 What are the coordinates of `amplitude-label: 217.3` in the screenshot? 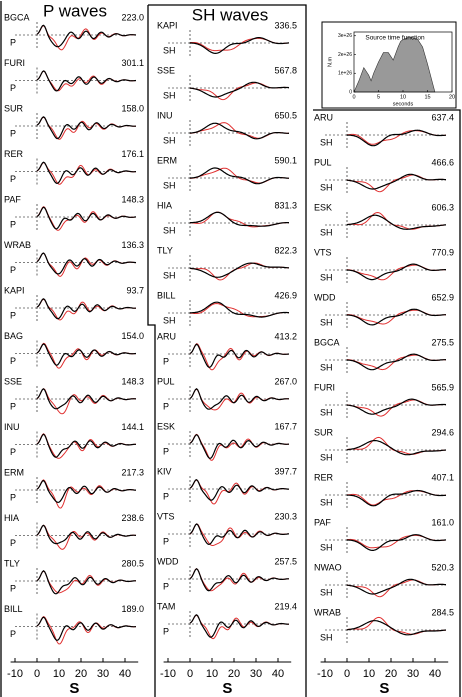 It's located at (132, 472).